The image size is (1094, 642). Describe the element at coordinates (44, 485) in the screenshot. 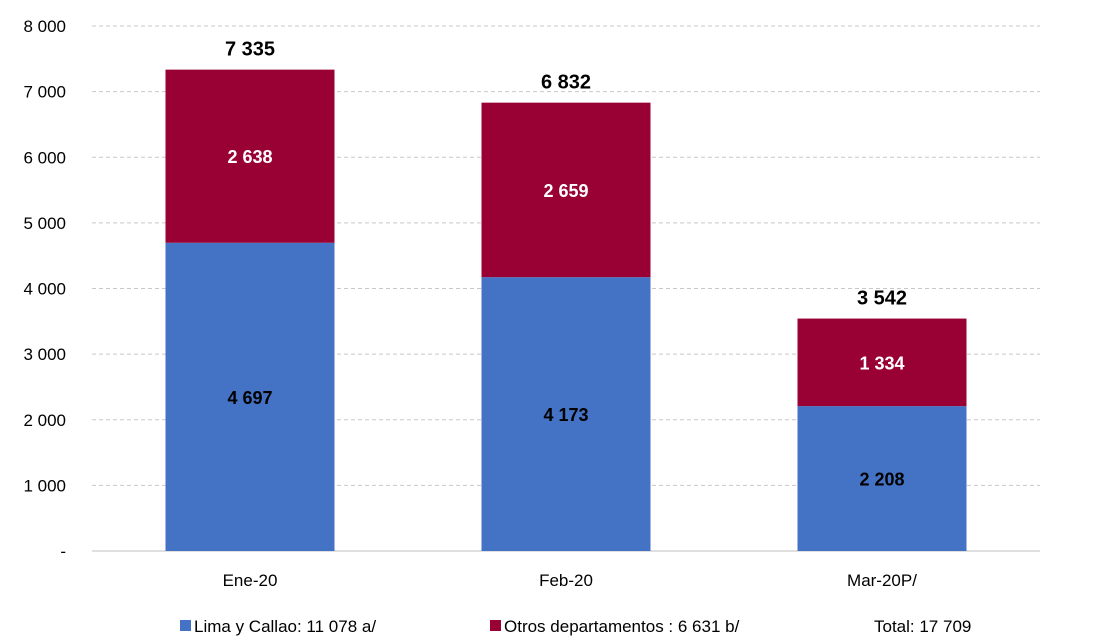

I see `y-tick-label: 1 000` at that location.